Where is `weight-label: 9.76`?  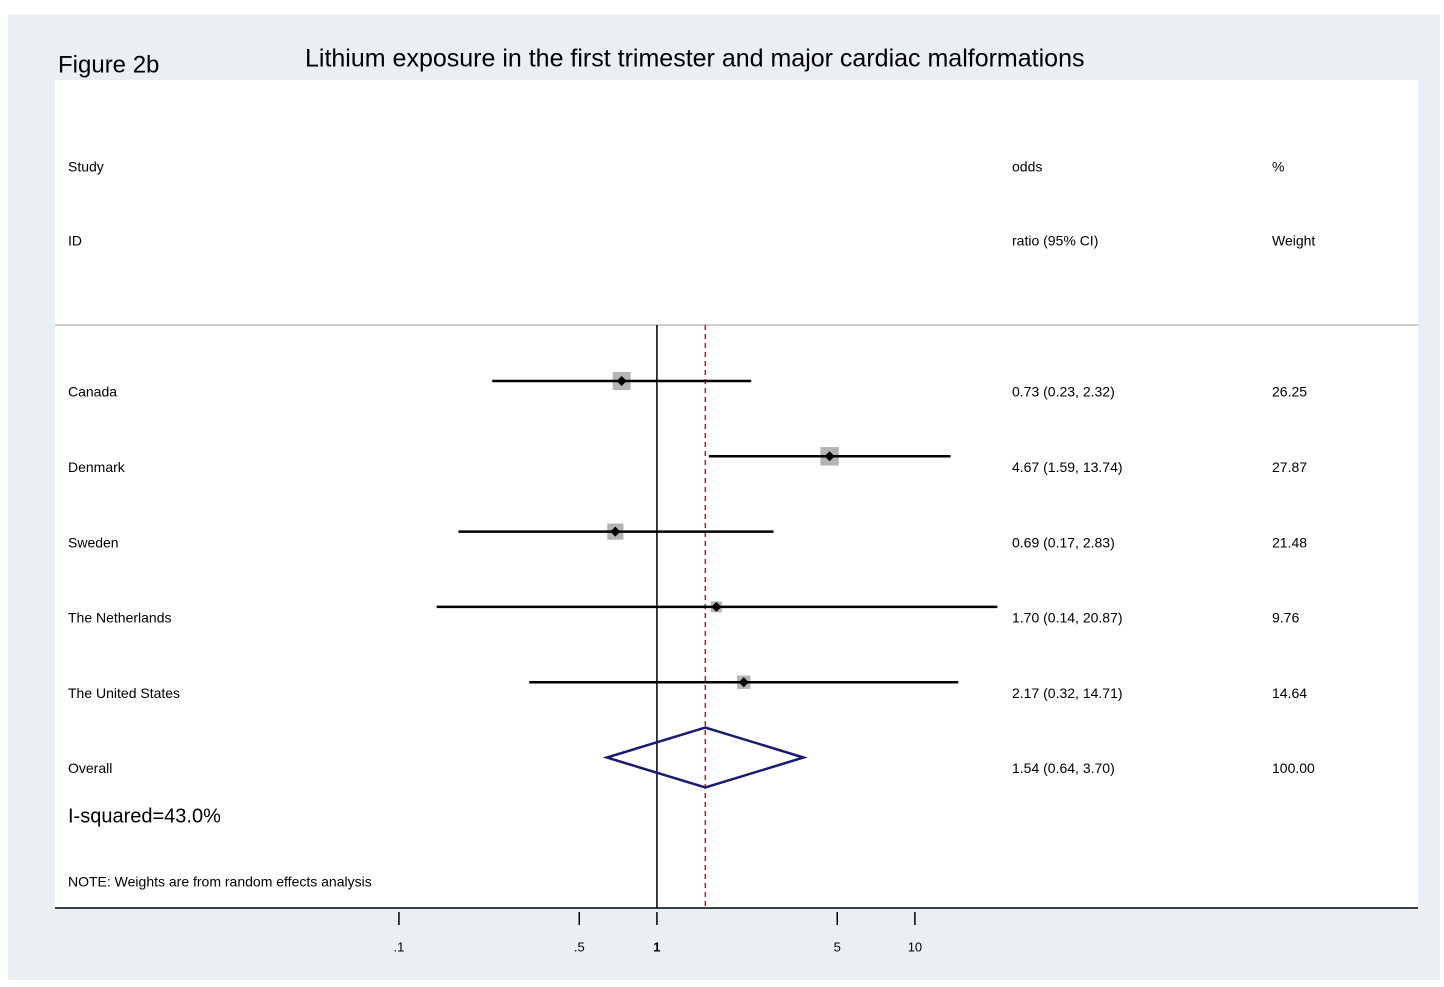 weight-label: 9.76 is located at coordinates (1285, 618).